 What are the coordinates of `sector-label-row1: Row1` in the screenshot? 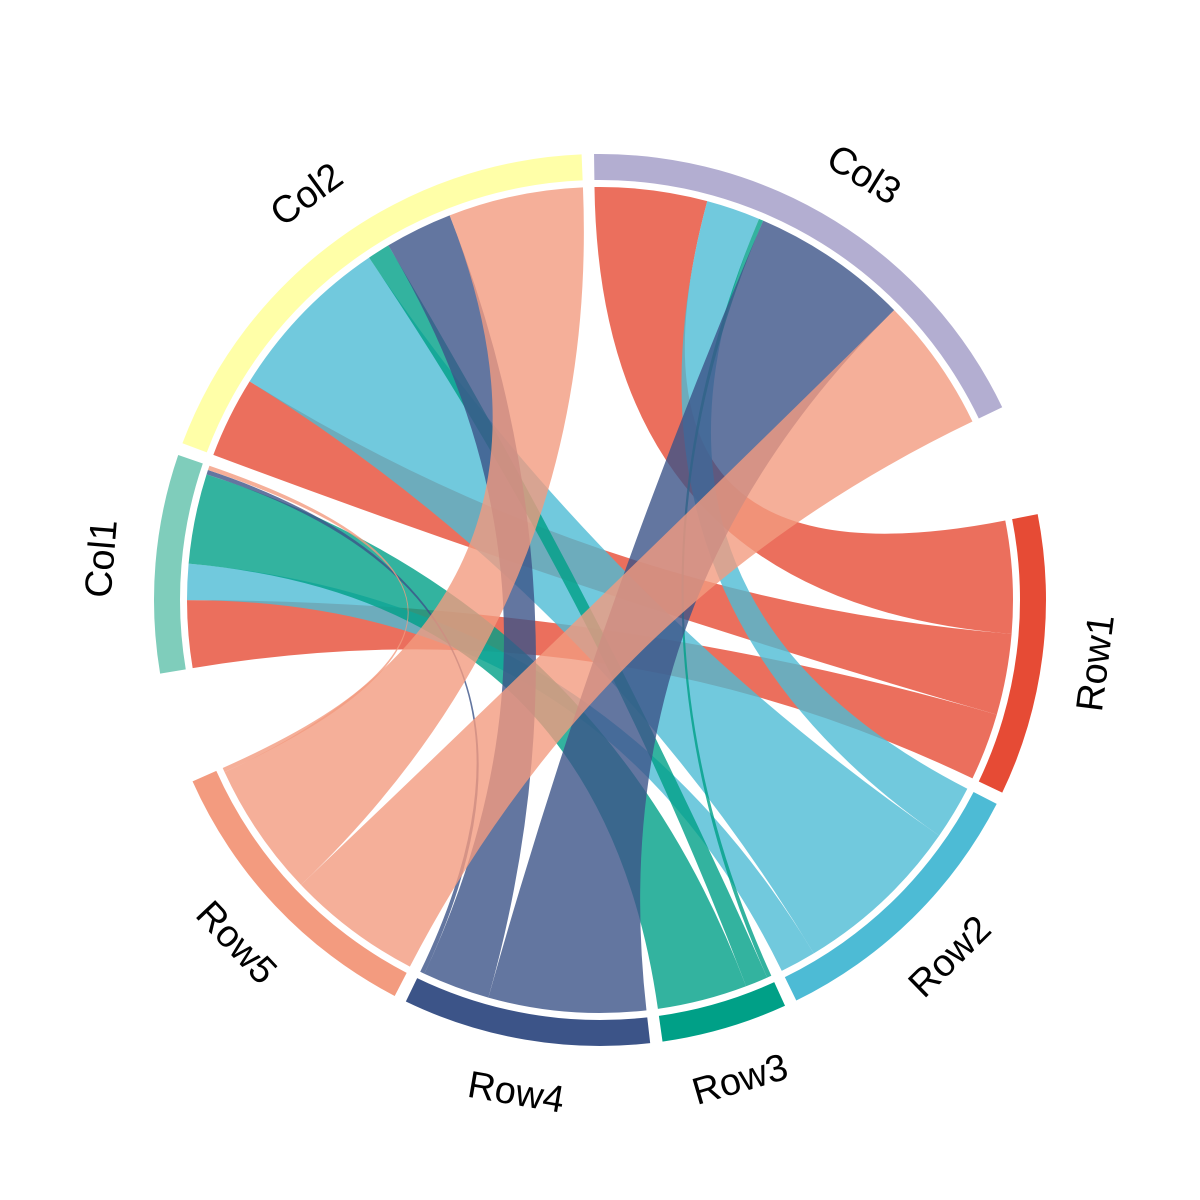 It's located at (1096, 663).